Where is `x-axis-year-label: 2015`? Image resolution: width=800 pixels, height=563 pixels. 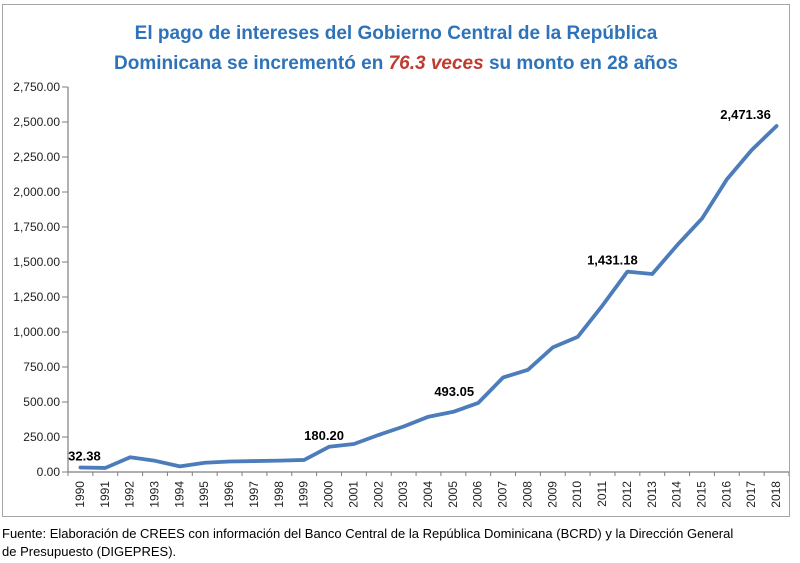 x-axis-year-label: 2015 is located at coordinates (701, 494).